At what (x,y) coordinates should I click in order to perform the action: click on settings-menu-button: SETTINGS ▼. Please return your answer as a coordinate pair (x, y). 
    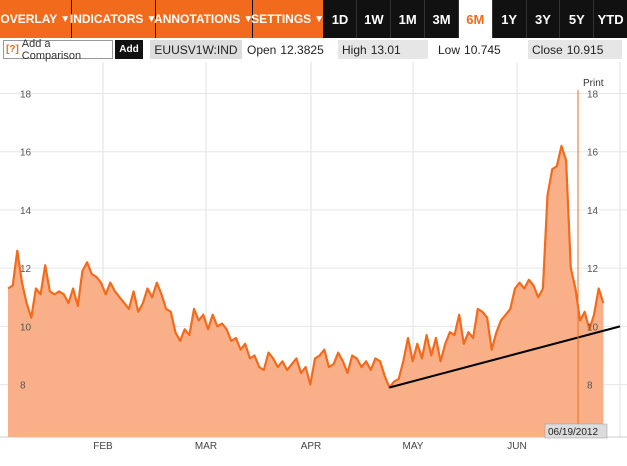
    Looking at the image, I should click on (288, 19).